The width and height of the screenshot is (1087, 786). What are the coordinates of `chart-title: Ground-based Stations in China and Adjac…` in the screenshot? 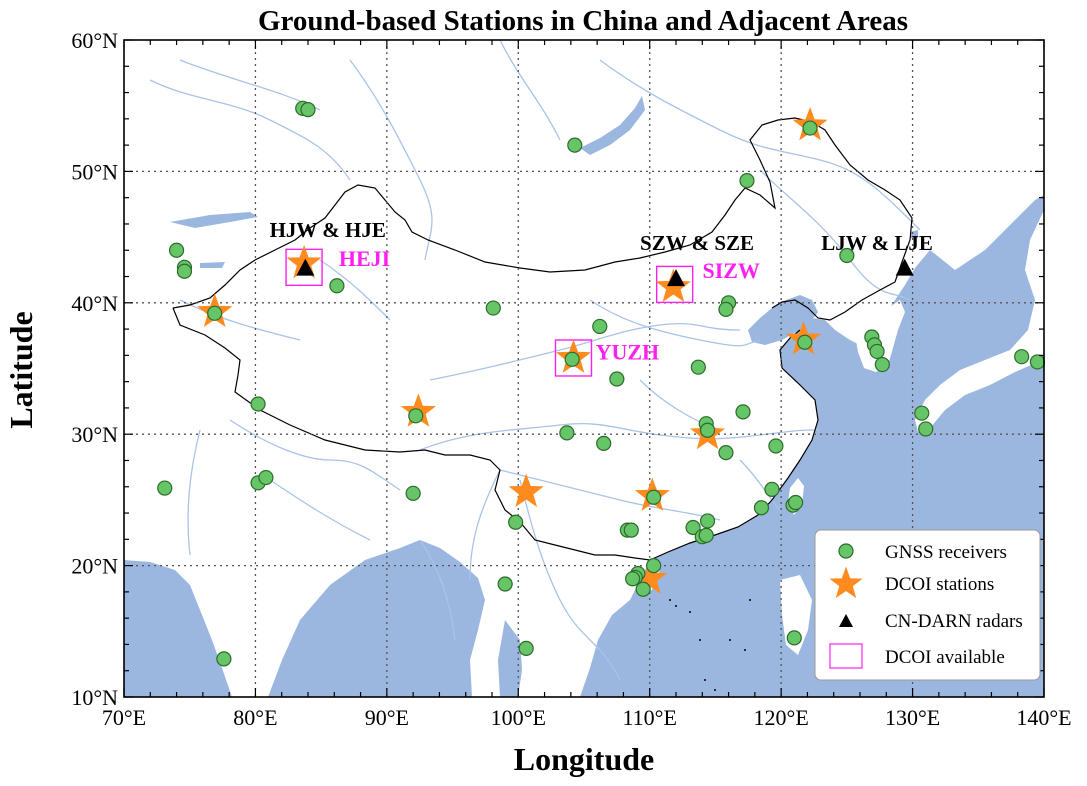 It's located at (583, 21).